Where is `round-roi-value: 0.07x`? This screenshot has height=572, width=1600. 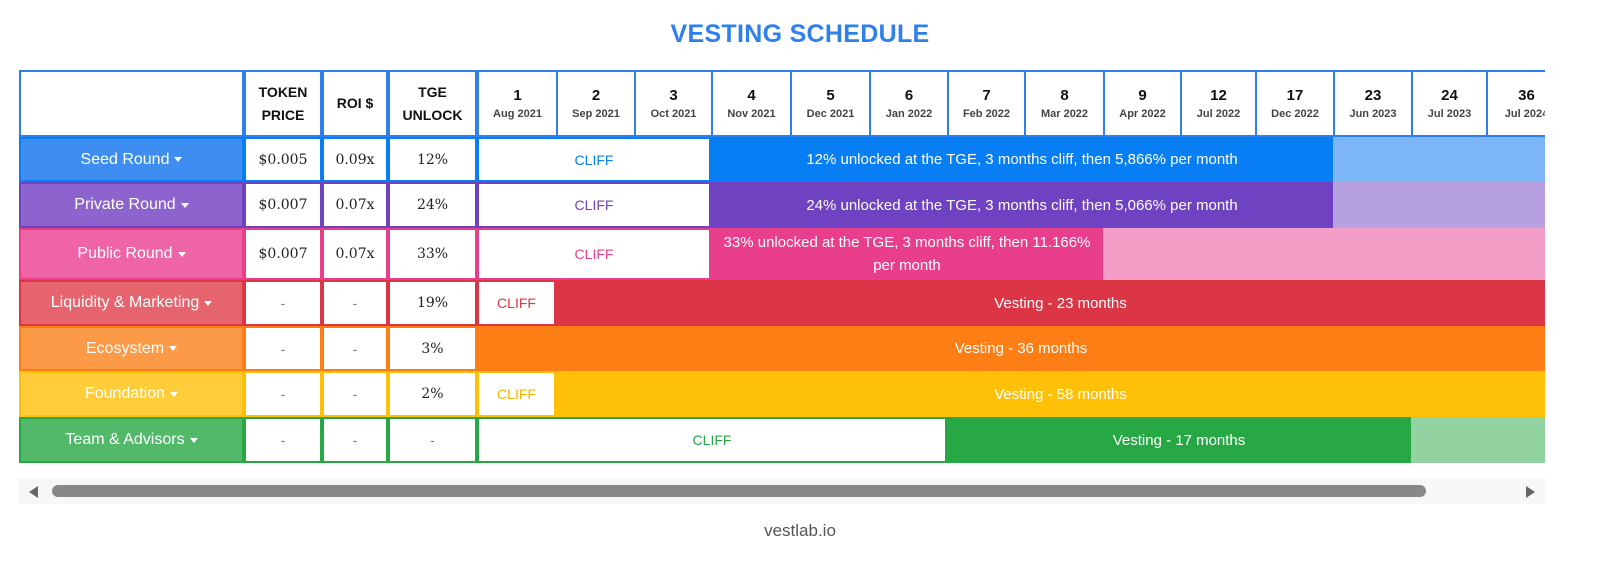 round-roi-value: 0.07x is located at coordinates (355, 205).